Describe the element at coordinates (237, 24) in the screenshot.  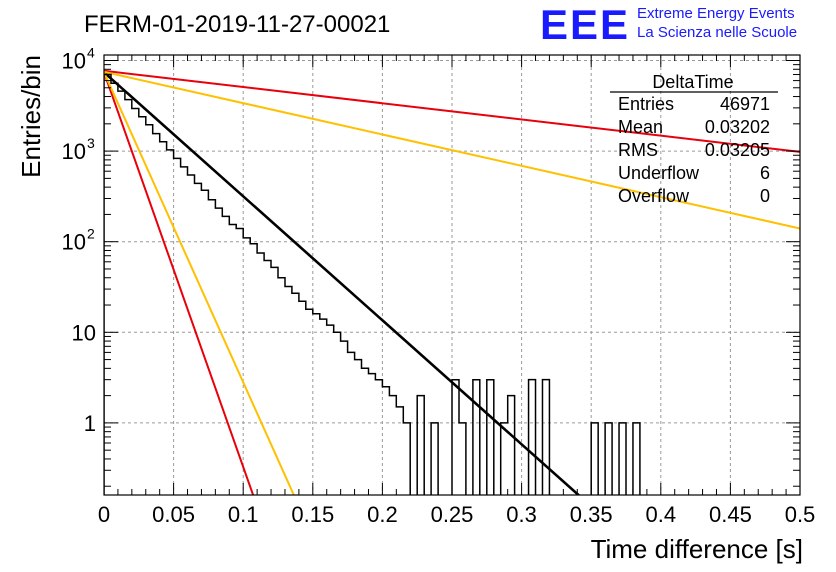
I see `run-title: FERM-01-2019-11-27-00021` at that location.